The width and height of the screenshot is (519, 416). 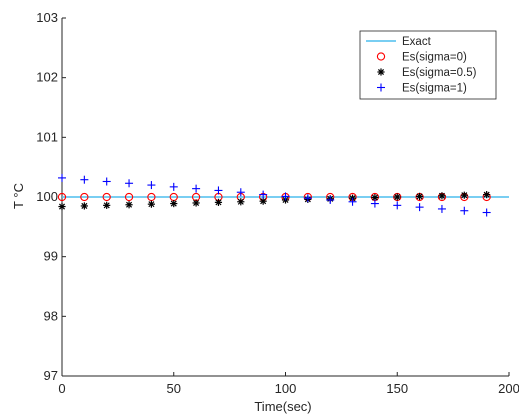 What do you see at coordinates (47, 136) in the screenshot?
I see `y-tick-label: 101` at bounding box center [47, 136].